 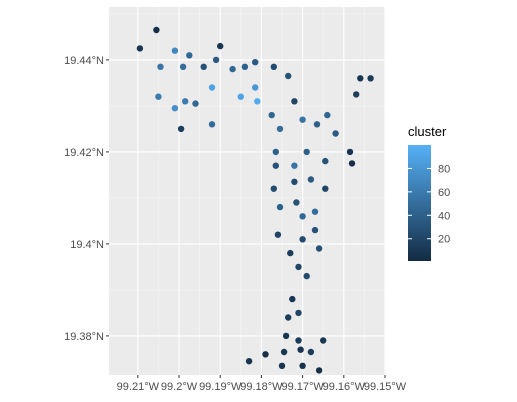 I want to click on legend: cluster 80 60 40 20, so click(x=429, y=192).